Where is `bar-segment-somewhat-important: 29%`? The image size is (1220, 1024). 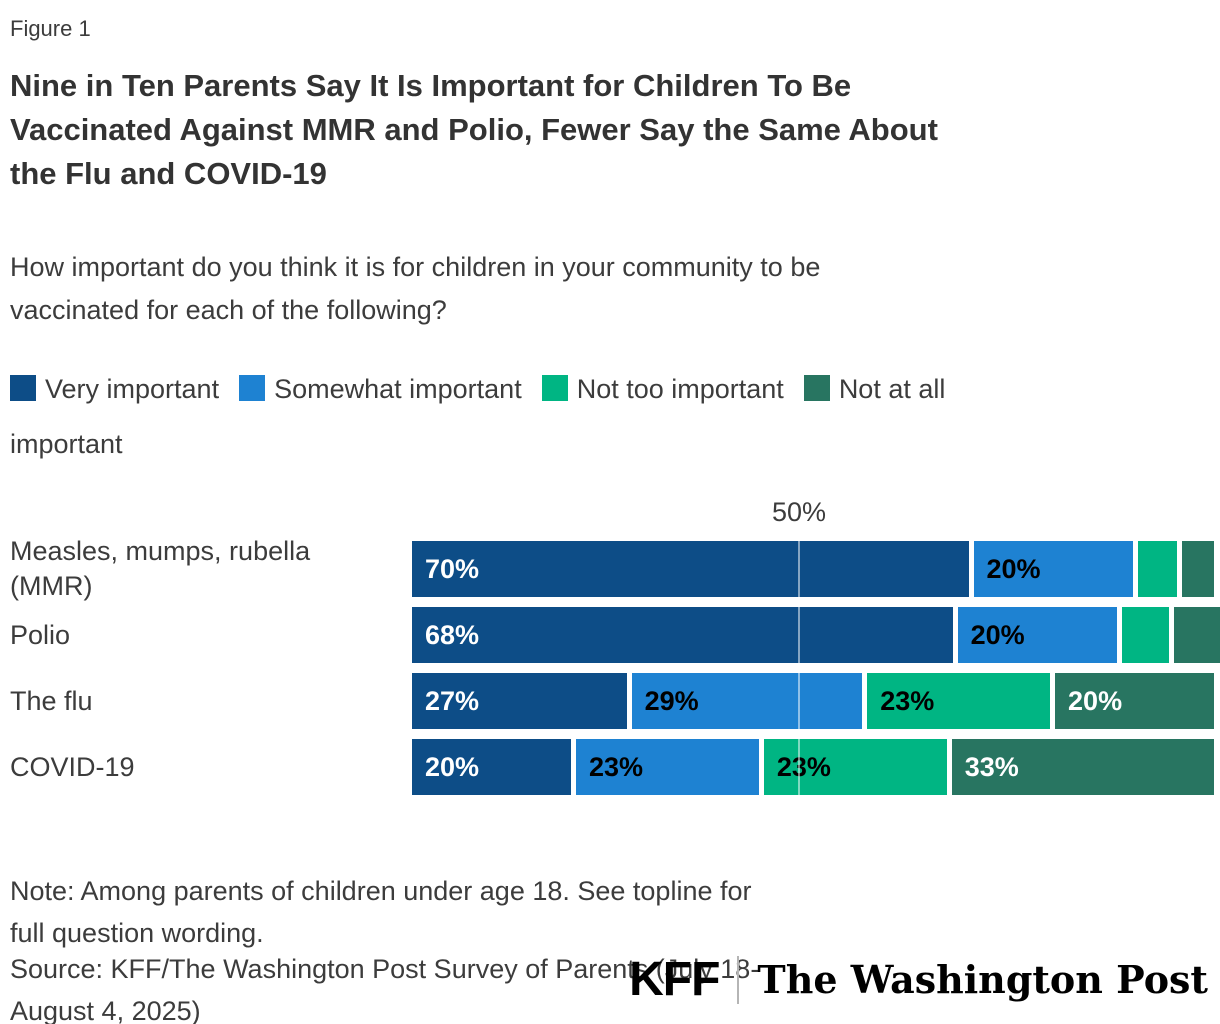
bar-segment-somewhat-important: 29% is located at coordinates (747, 701).